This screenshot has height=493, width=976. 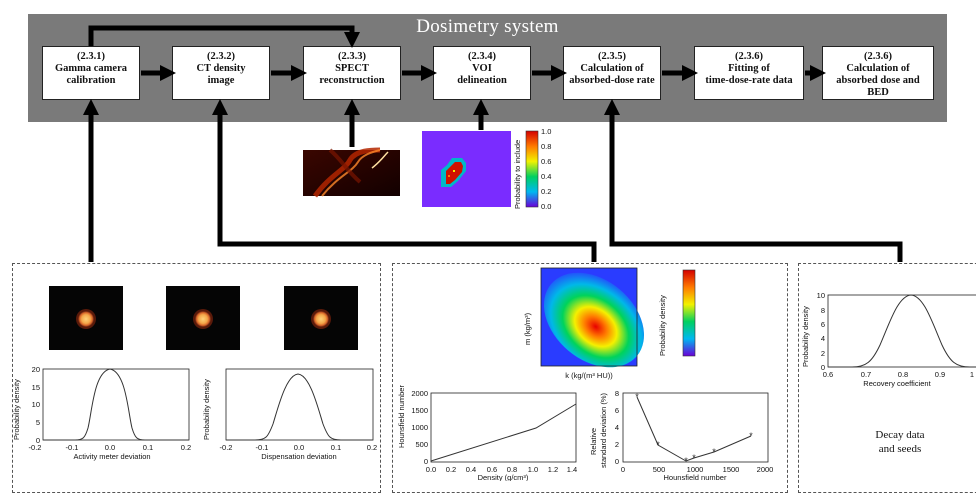 I want to click on step-number: (2.3.5), so click(x=612, y=56).